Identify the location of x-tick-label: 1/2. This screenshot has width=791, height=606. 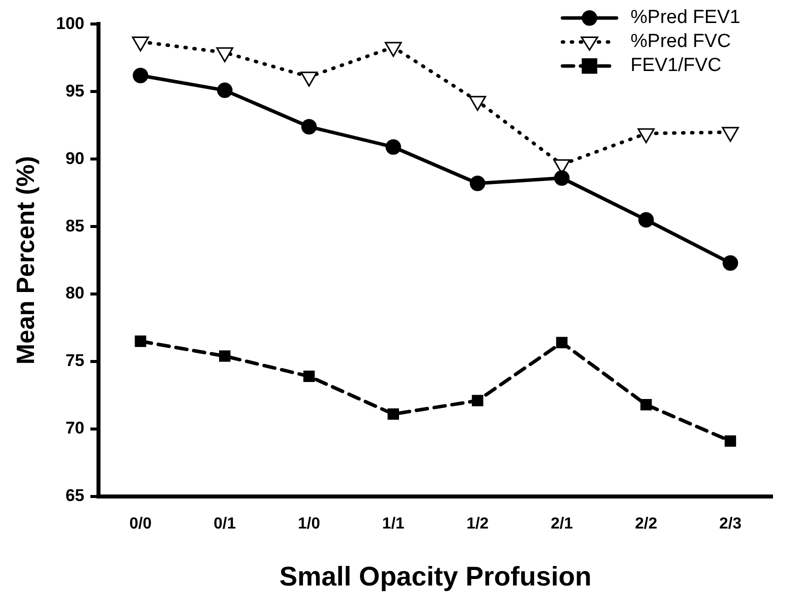
(477, 523).